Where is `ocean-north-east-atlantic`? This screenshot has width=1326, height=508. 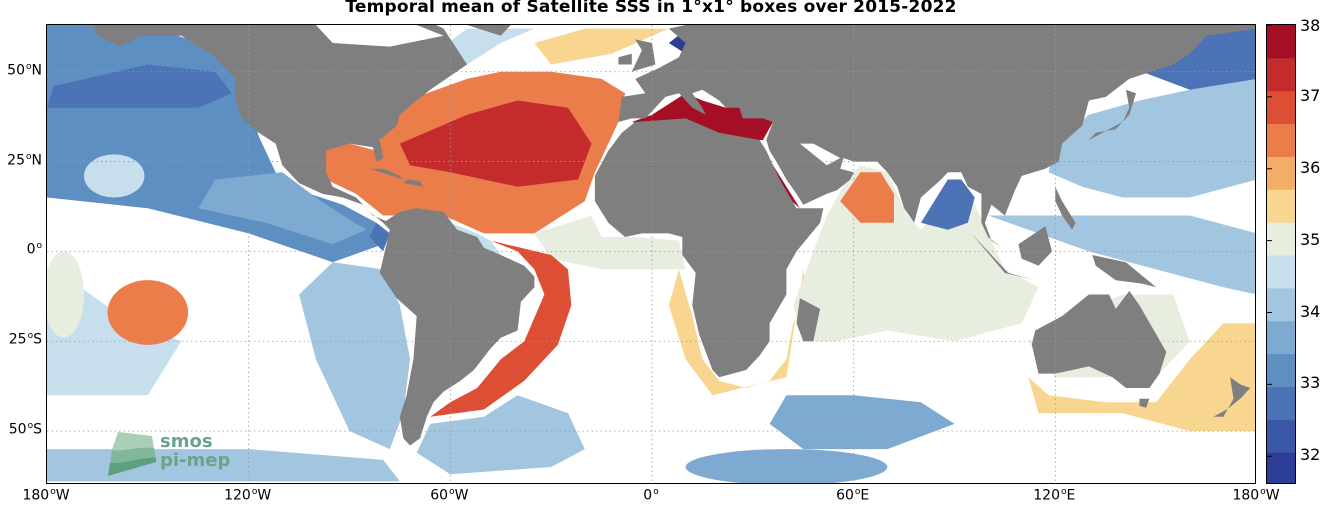
ocean-north-east-atlantic is located at coordinates (601, 46).